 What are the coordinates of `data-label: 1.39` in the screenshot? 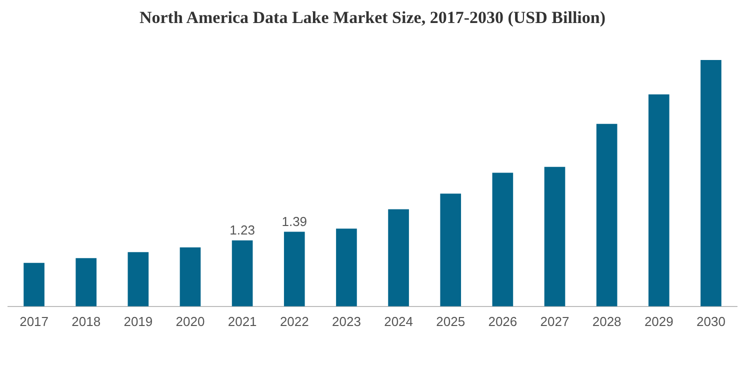 It's located at (295, 221).